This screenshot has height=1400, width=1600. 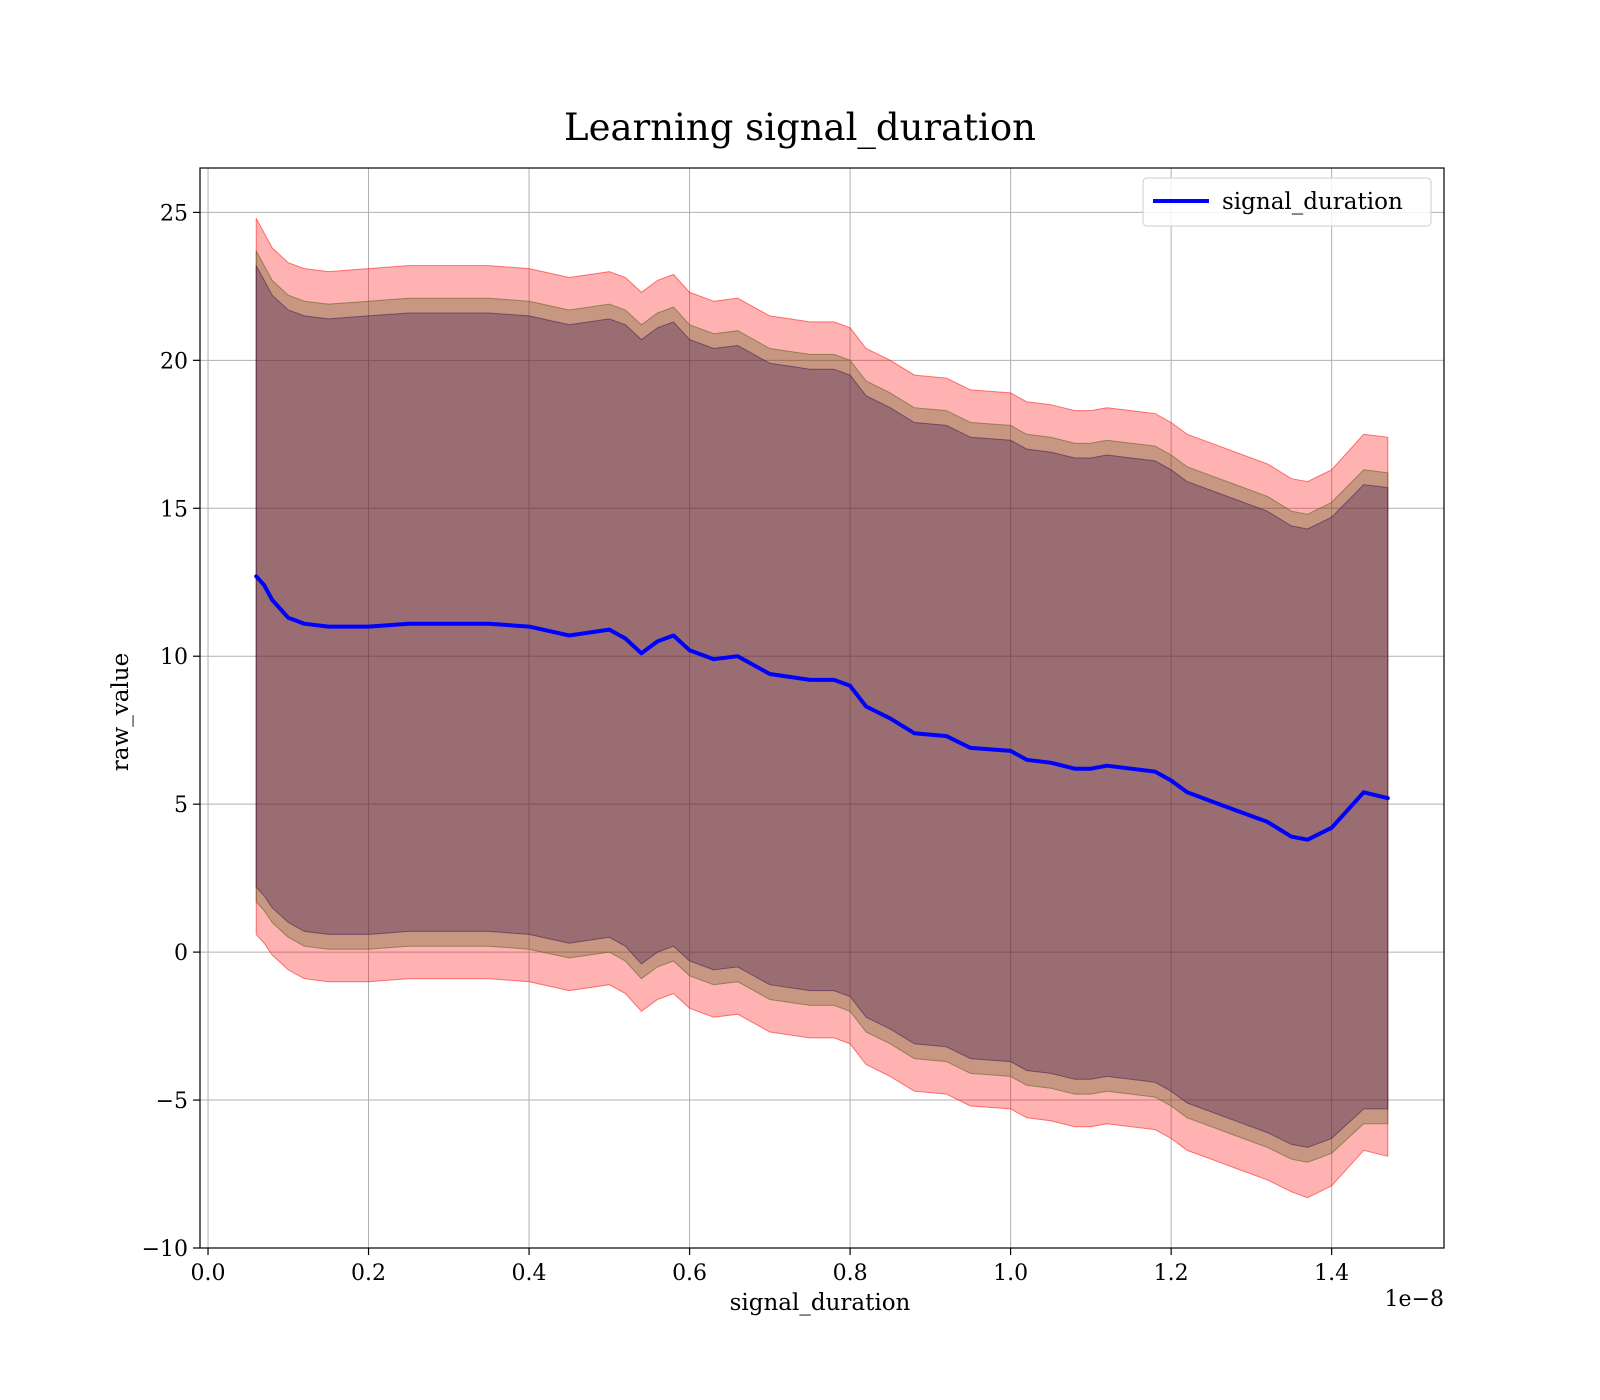 What do you see at coordinates (208, 1273) in the screenshot?
I see `x-tick-label: 0.0` at bounding box center [208, 1273].